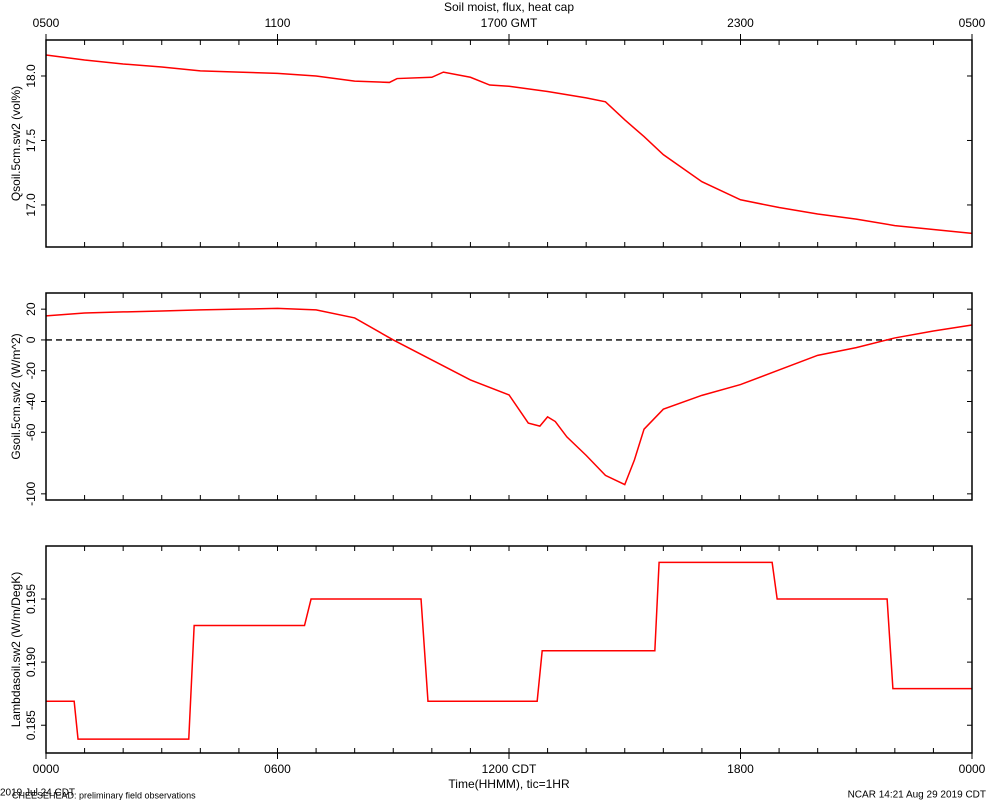 This screenshot has height=800, width=1000. I want to click on y-tick-label: 20, so click(31, 309).